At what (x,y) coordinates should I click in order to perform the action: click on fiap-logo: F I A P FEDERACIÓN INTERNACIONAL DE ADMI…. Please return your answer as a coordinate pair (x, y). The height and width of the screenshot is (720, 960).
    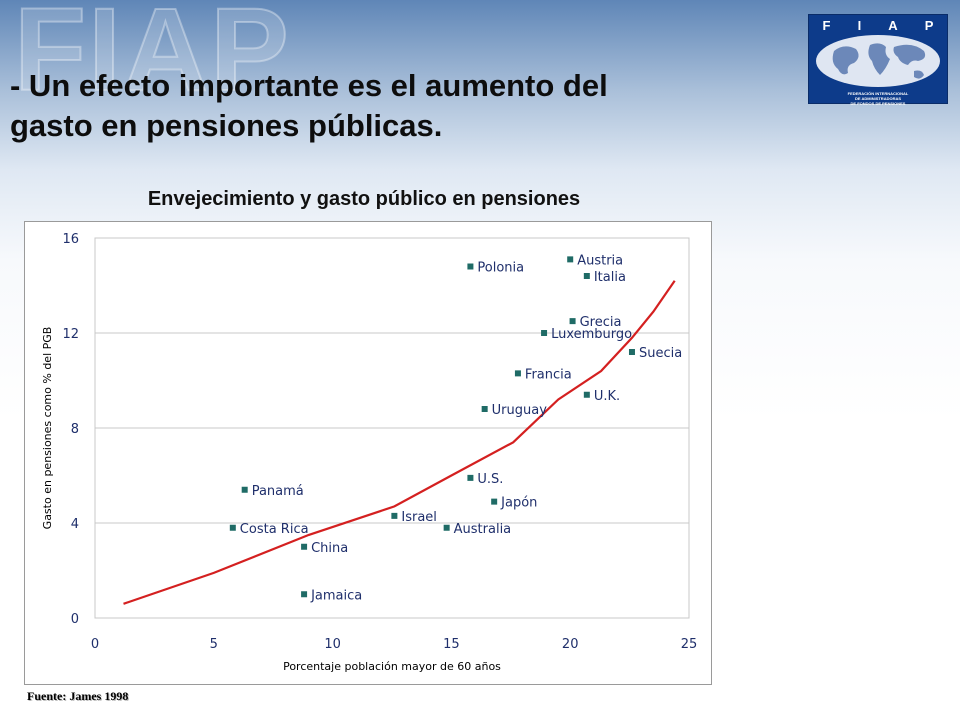
    Looking at the image, I should click on (878, 60).